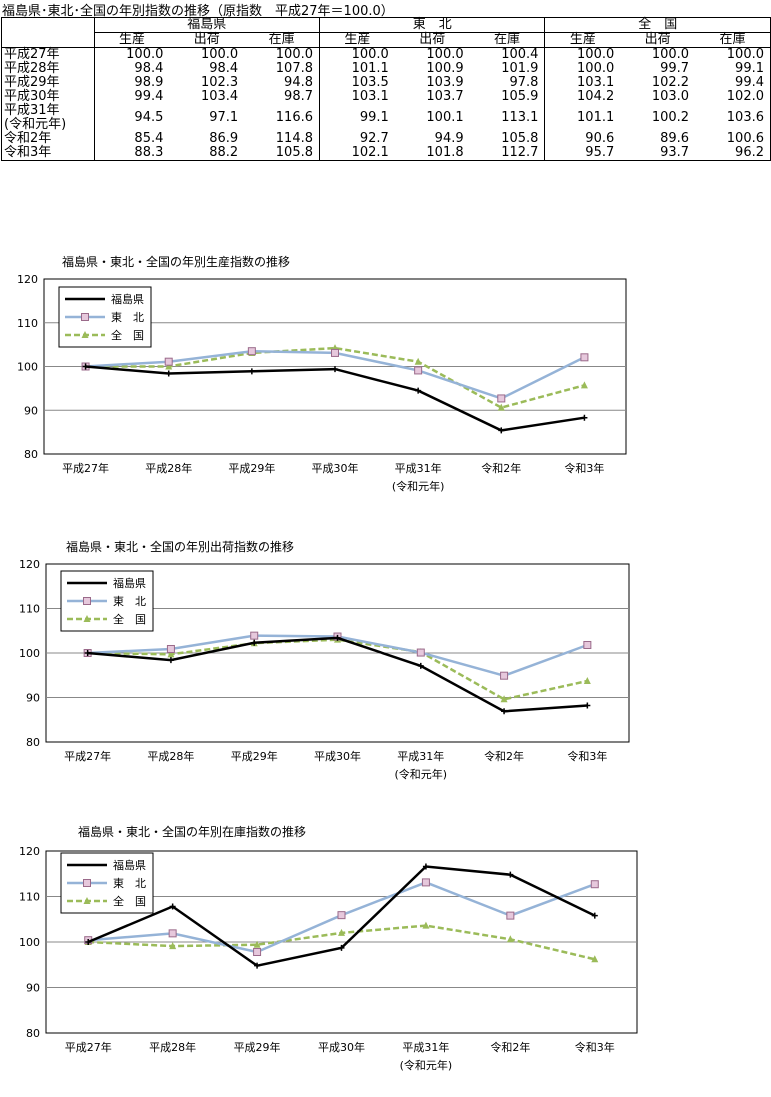 The image size is (771, 1097). I want to click on table-cell: 86.9, so click(224, 138).